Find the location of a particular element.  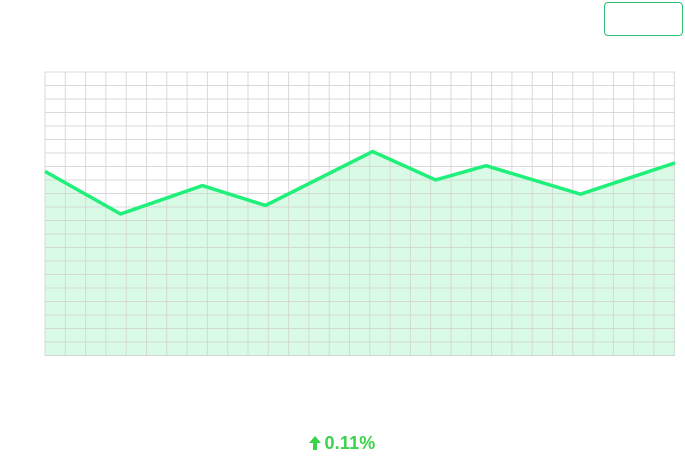

arrow-up-icon is located at coordinates (315, 443).